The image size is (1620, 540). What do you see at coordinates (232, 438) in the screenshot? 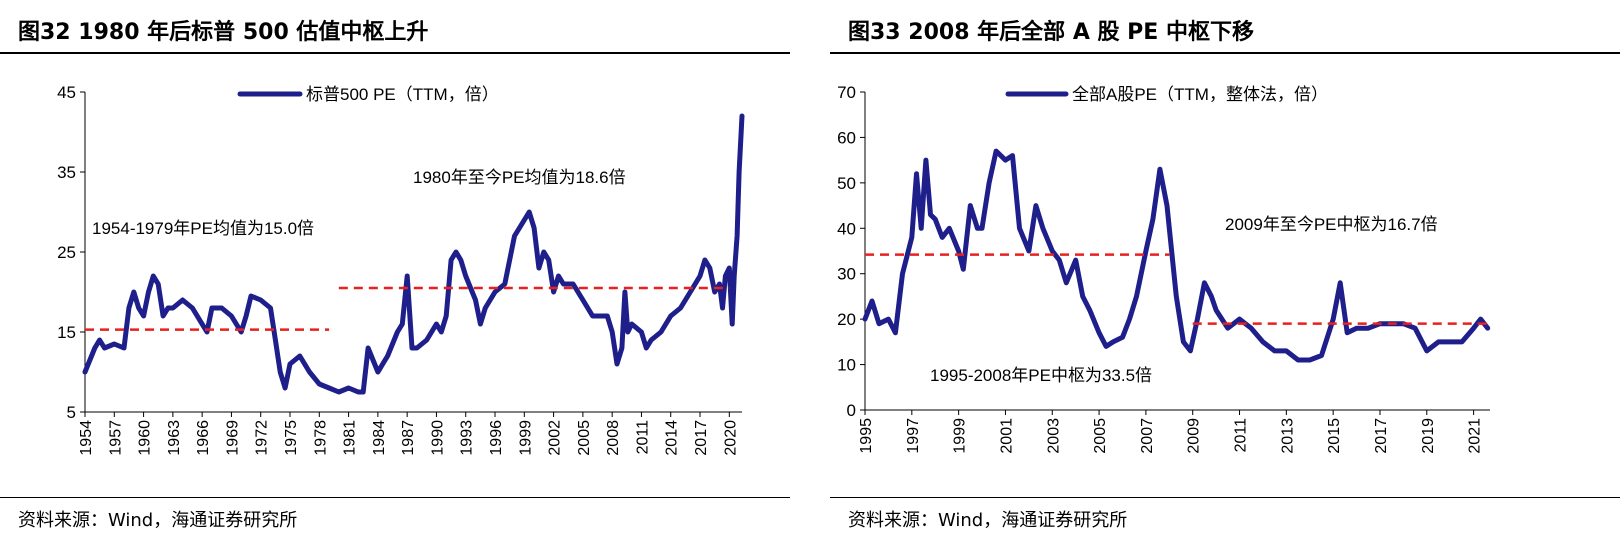
I see `x-tick-label: 1969` at bounding box center [232, 438].